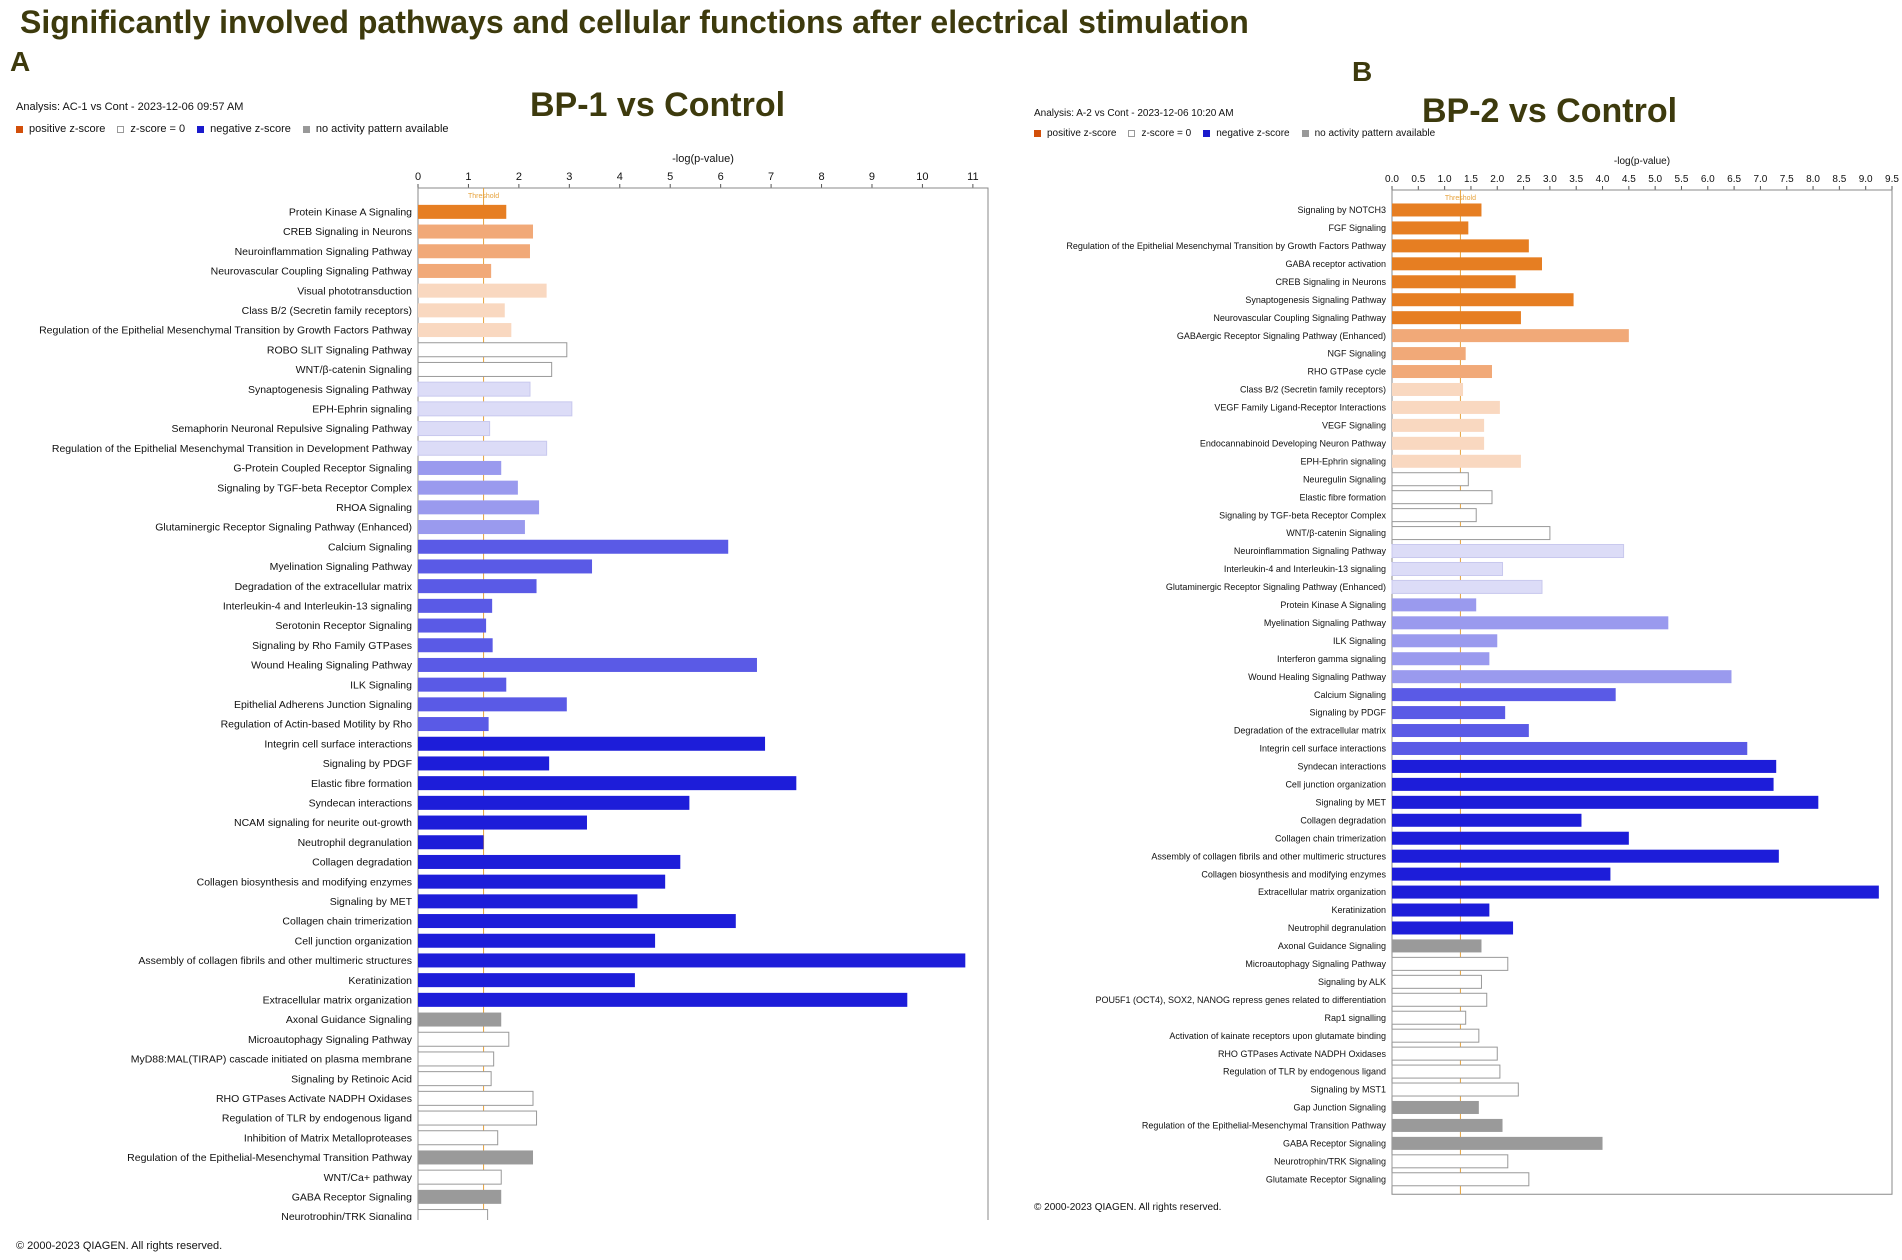 The width and height of the screenshot is (1902, 1260). Describe the element at coordinates (368, 1178) in the screenshot. I see `category-label: WNT/Ca+ pathway` at that location.